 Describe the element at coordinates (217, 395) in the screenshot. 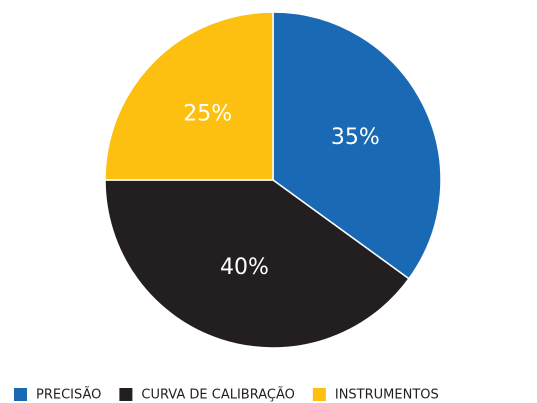

I see `legend-label: CURVA DE CALIBRAÇÃO` at that location.